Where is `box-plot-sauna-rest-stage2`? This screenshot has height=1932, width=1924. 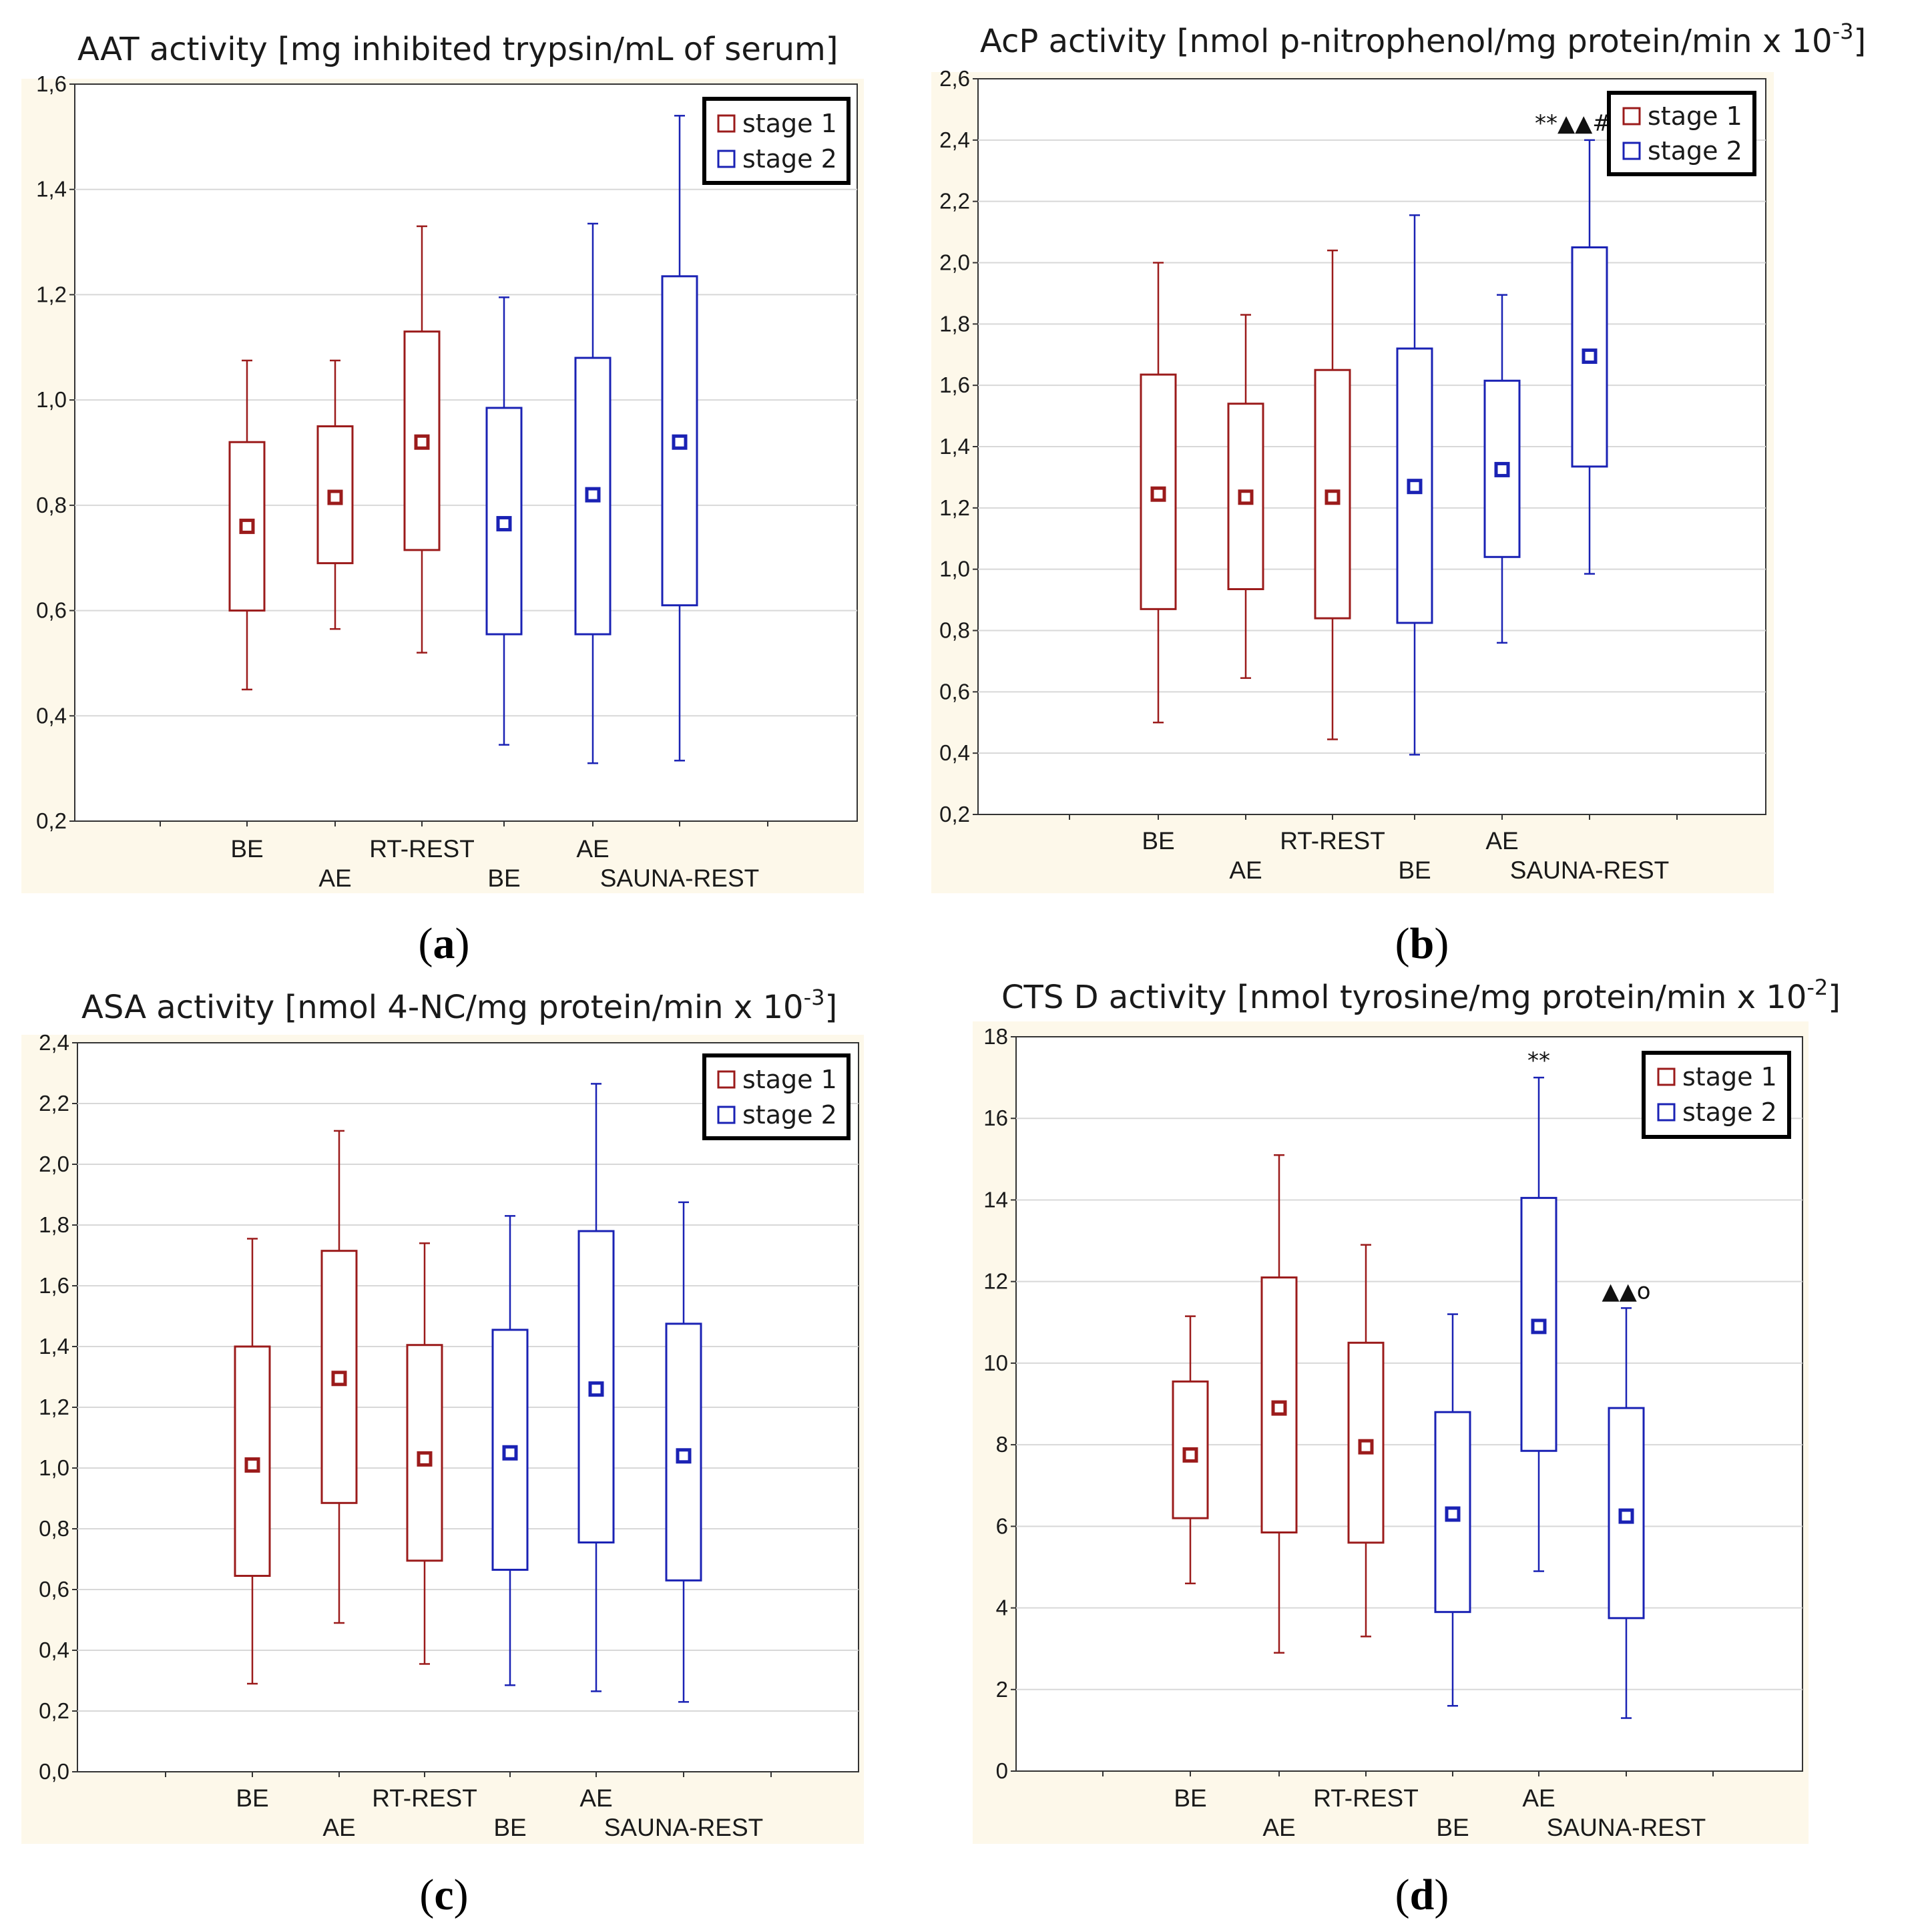
box-plot-sauna-rest-stage2 is located at coordinates (683, 1452).